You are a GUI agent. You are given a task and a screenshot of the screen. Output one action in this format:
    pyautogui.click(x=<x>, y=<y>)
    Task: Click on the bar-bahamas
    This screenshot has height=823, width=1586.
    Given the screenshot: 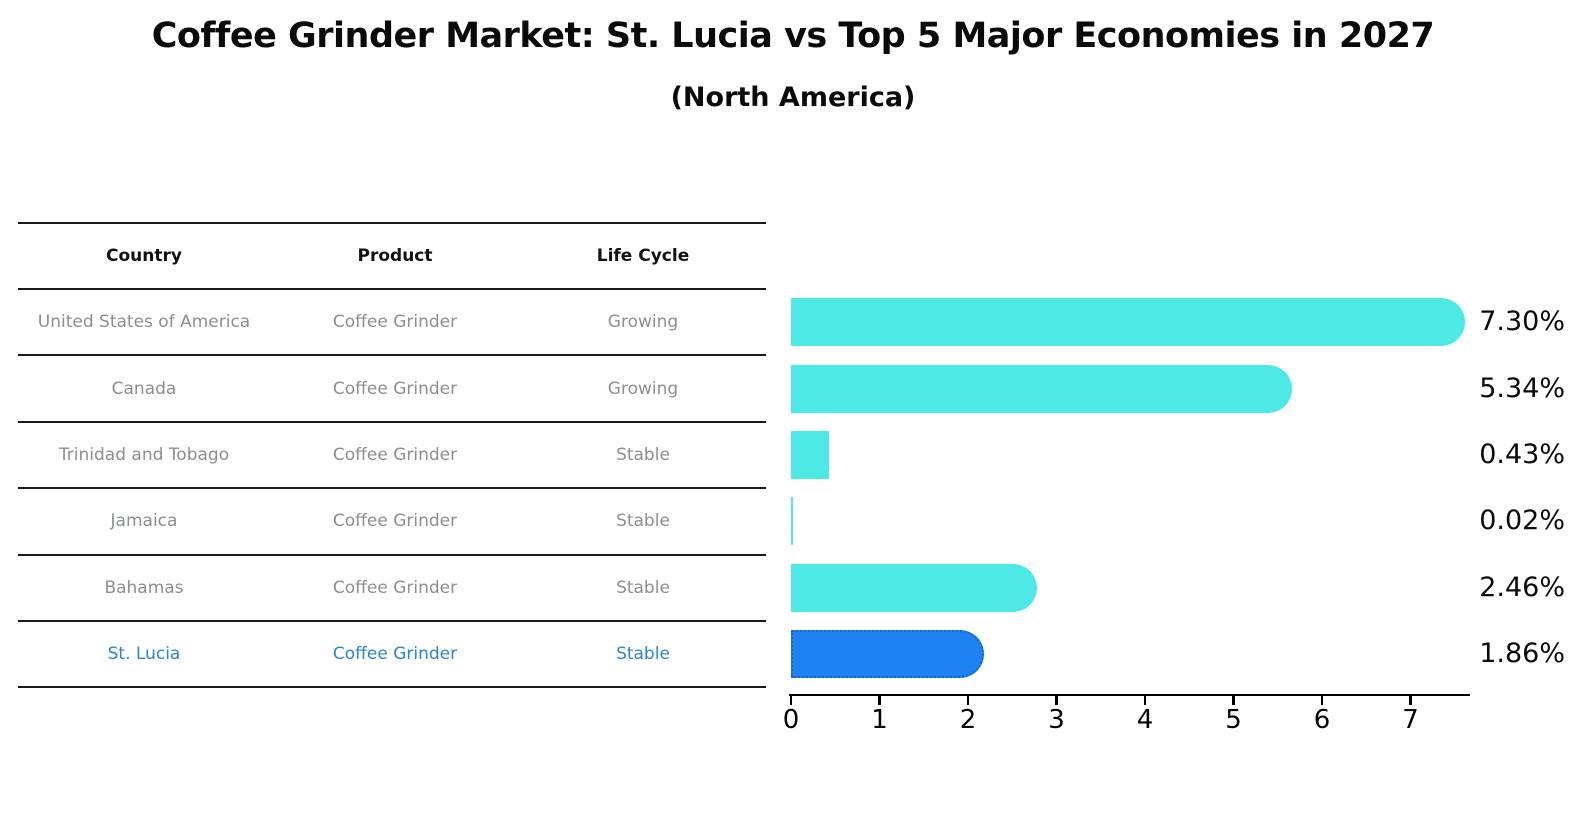 What is the action you would take?
    pyautogui.click(x=914, y=587)
    